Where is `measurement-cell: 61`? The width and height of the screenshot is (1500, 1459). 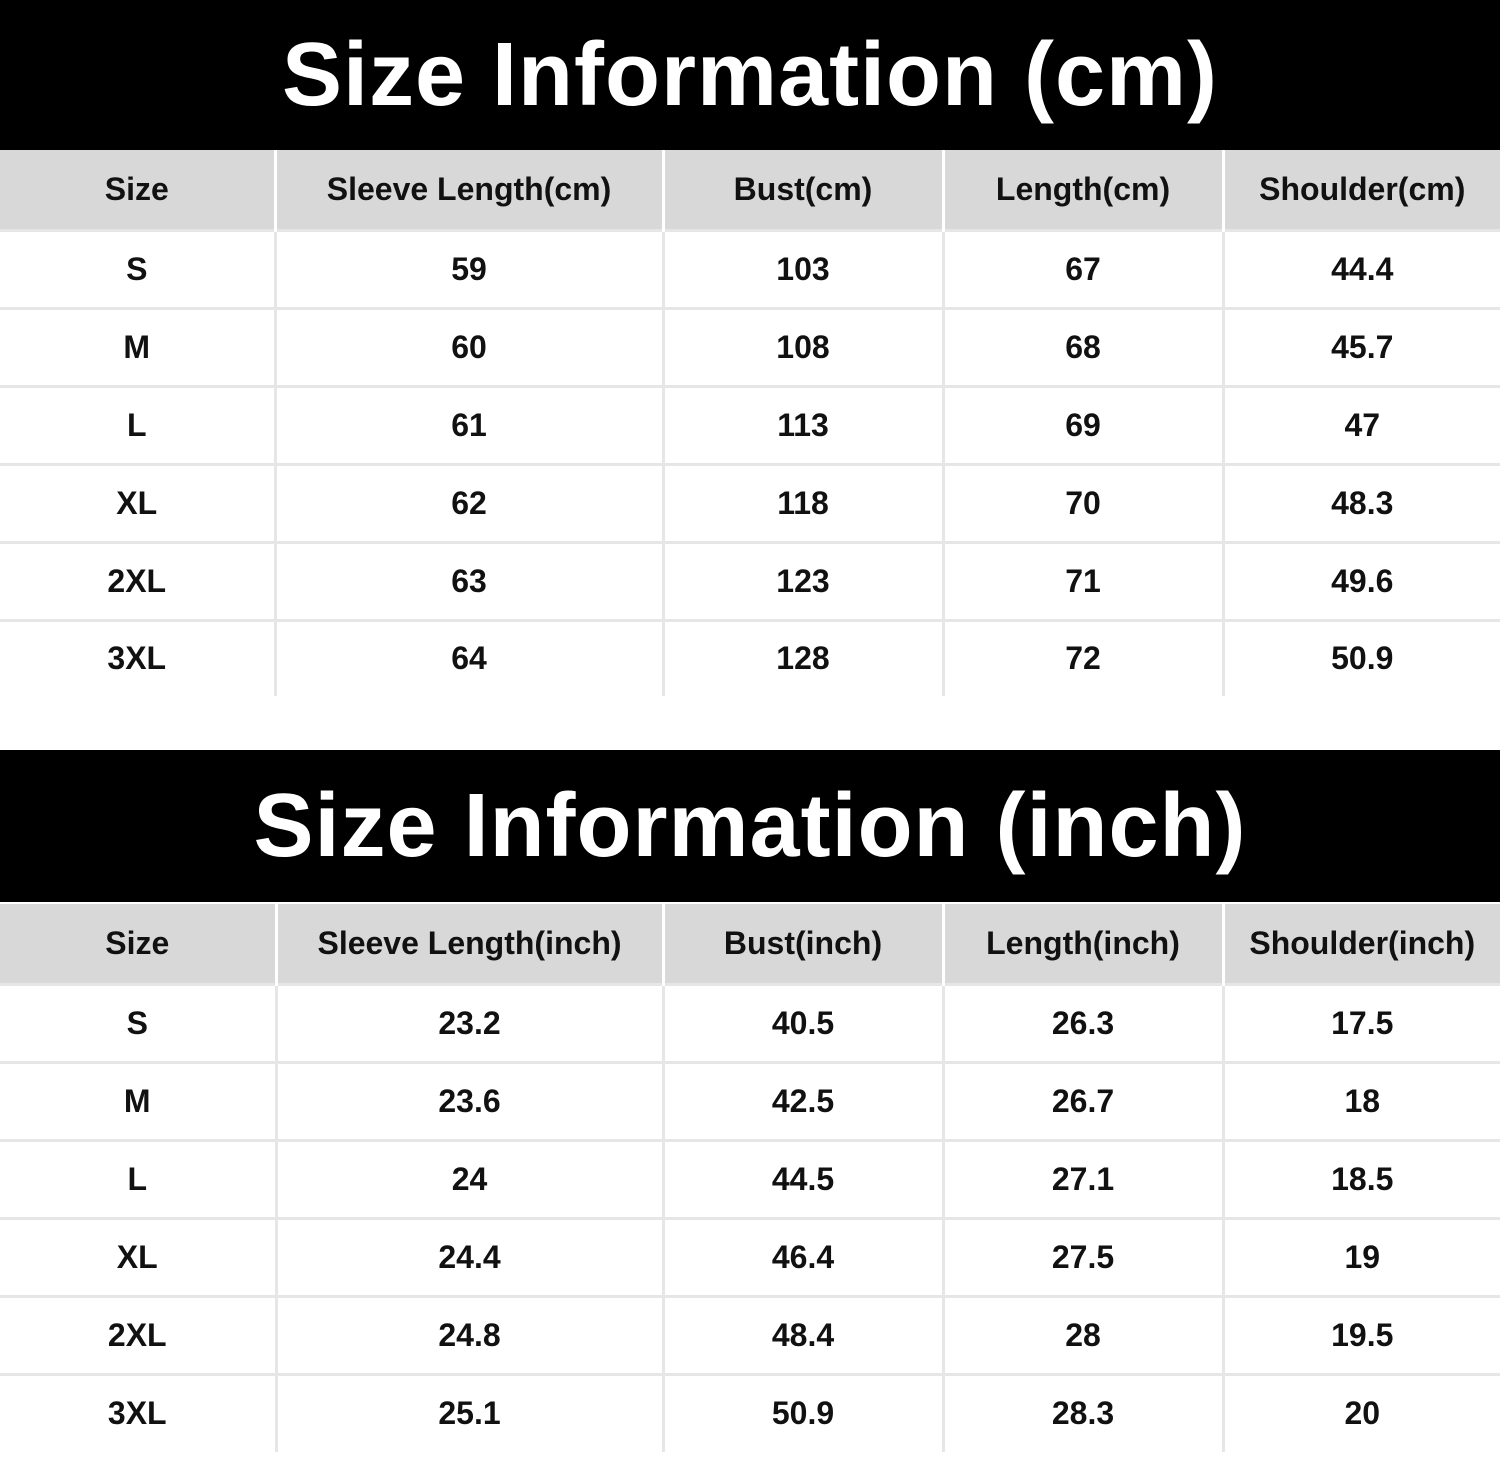
measurement-cell: 61 is located at coordinates (468, 425).